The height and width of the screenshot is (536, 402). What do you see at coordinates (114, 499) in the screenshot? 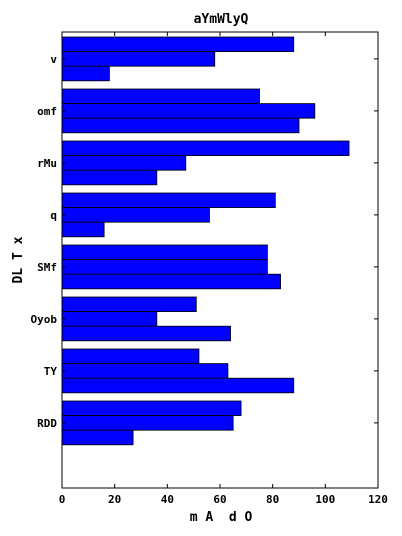
I see `x-tick-label: 20` at bounding box center [114, 499].